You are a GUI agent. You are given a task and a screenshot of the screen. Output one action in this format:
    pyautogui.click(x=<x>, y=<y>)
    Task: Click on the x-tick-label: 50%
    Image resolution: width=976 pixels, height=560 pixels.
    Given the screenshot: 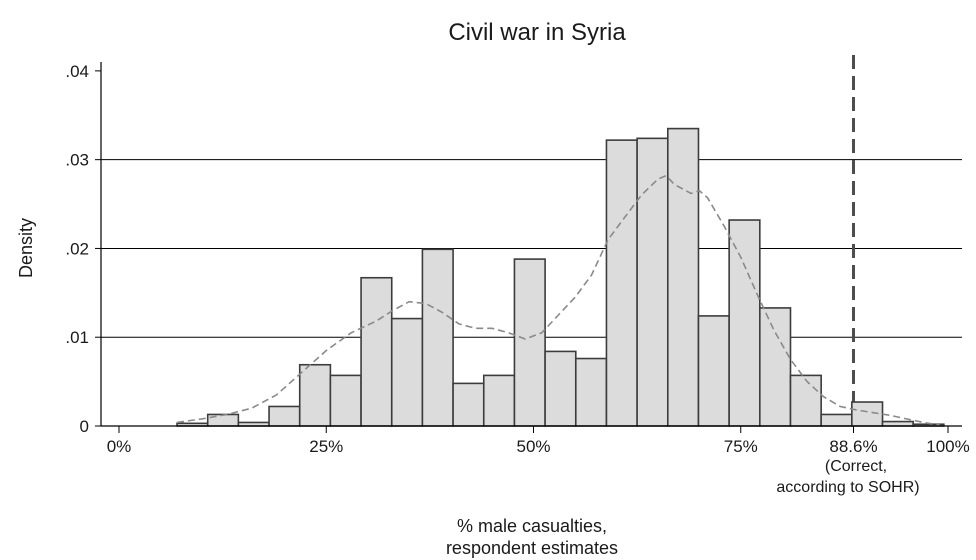 What is the action you would take?
    pyautogui.click(x=533, y=446)
    